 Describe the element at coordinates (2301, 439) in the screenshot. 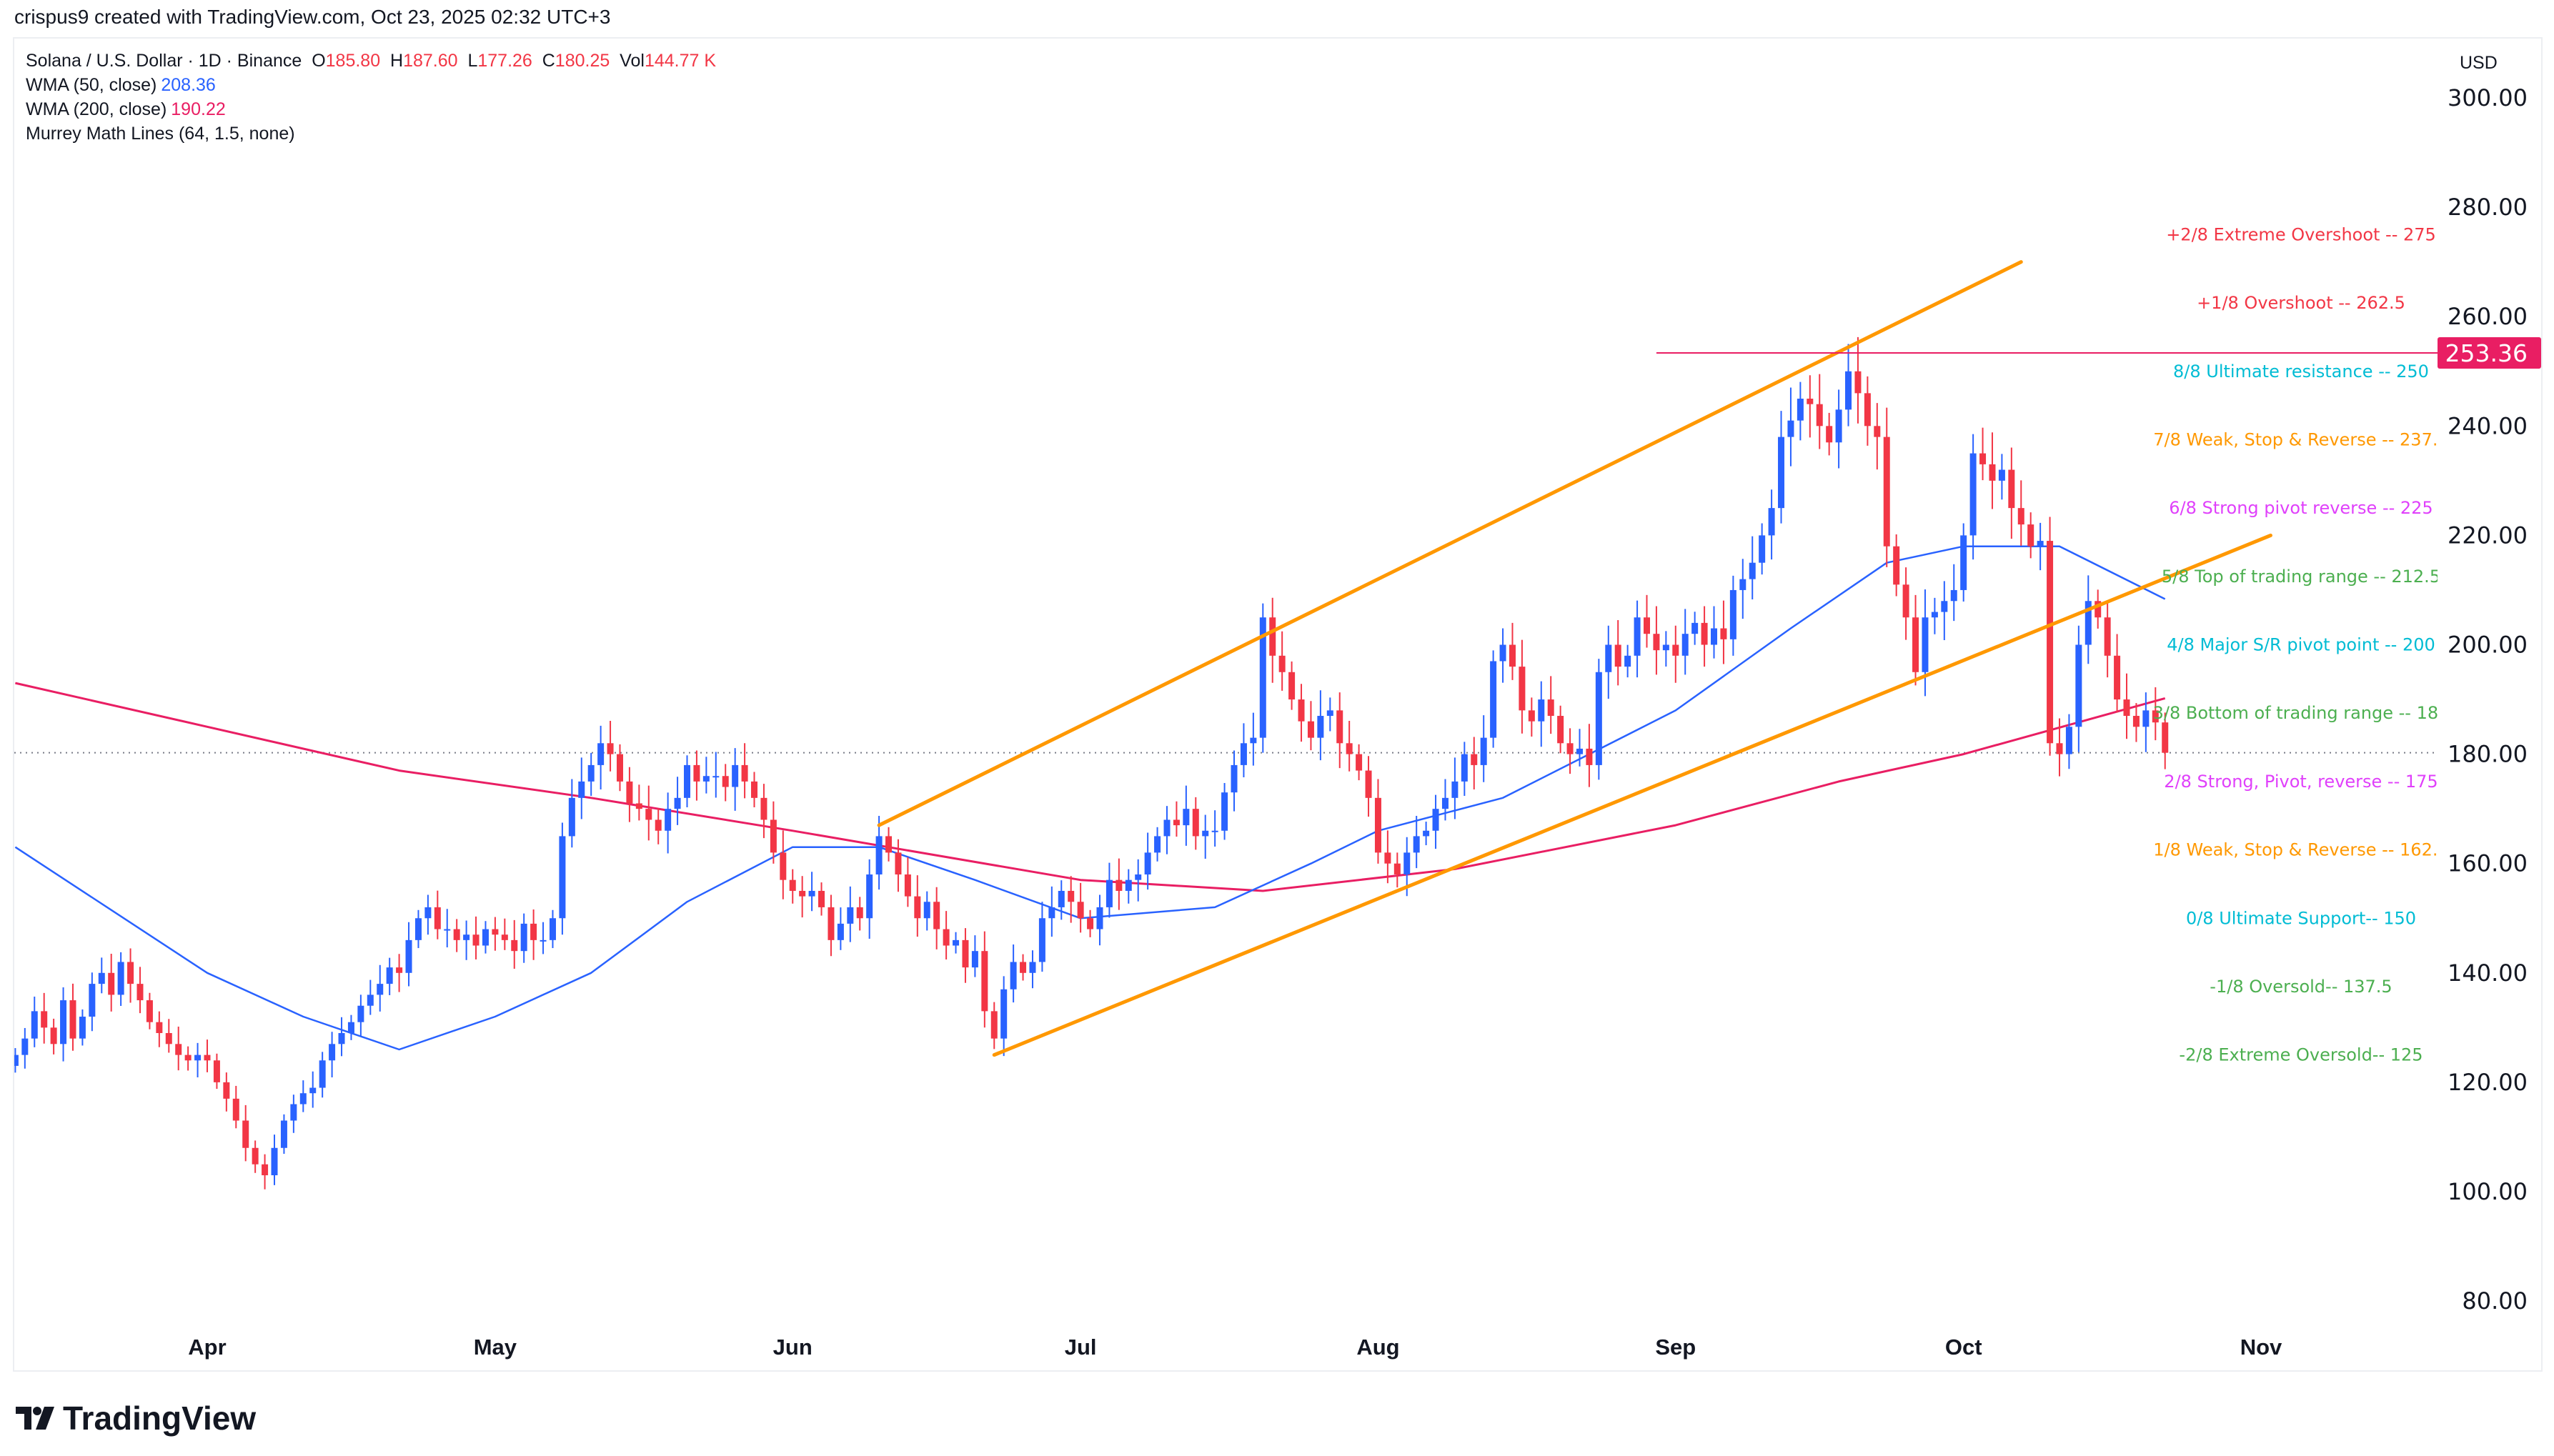

I see `murrey-level-label: 7/8 Weak, Stop & Reverse -- 237.5` at that location.